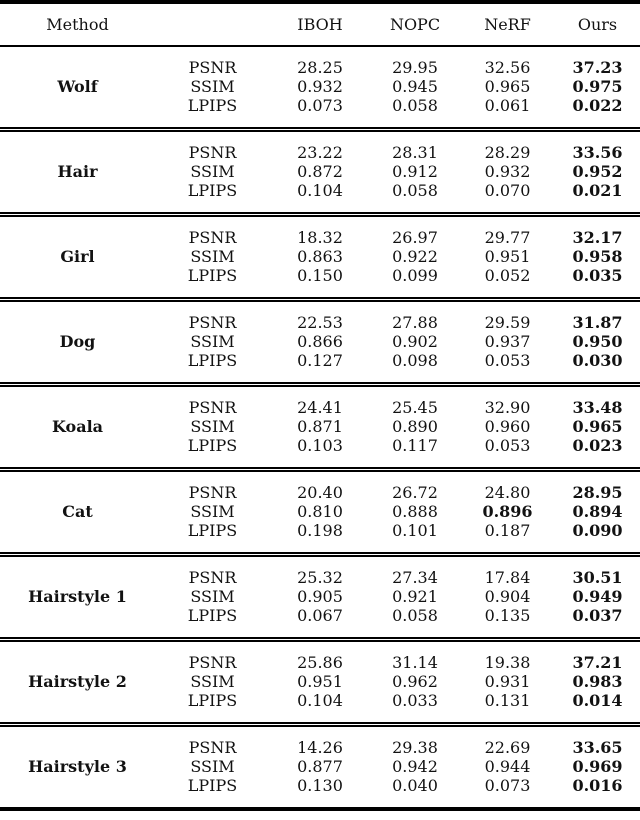  What do you see at coordinates (507, 24) in the screenshot?
I see `header-col-nerf: NeRF` at bounding box center [507, 24].